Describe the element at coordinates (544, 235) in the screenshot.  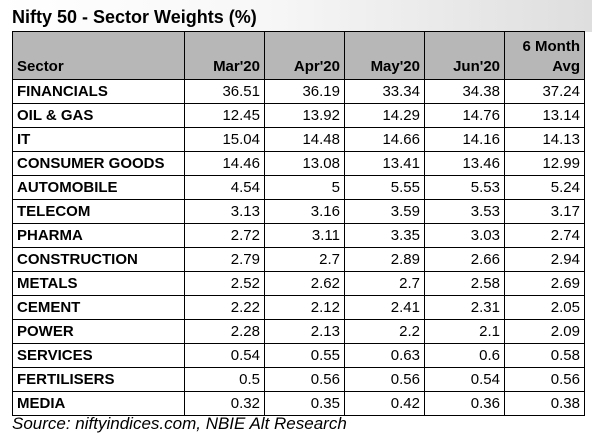
I see `six-month-avg-cell: 2.74` at that location.